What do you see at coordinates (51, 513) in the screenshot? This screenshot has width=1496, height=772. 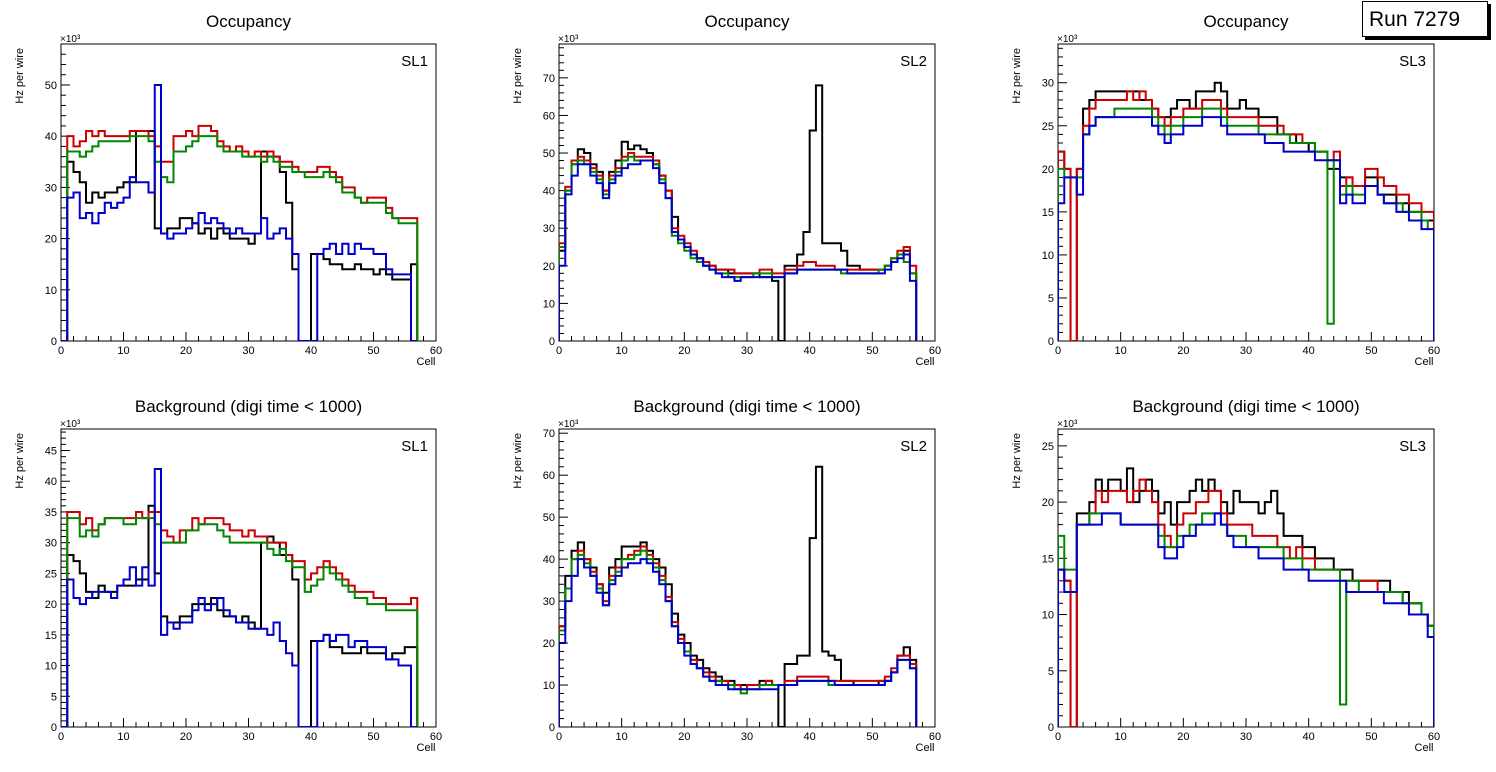 I see `y-tick-label: 35` at bounding box center [51, 513].